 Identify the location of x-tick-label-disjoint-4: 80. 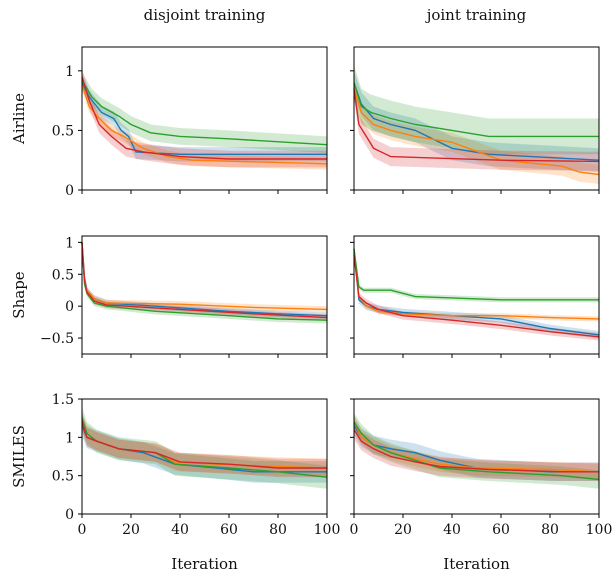
(278, 530).